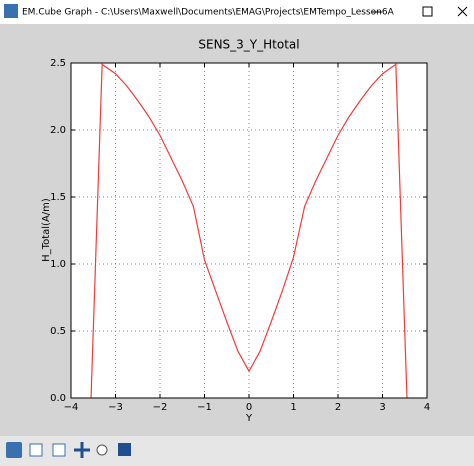 The width and height of the screenshot is (474, 466). Describe the element at coordinates (46, 230) in the screenshot. I see `y-axis-label: H_Total(A/m)` at that location.